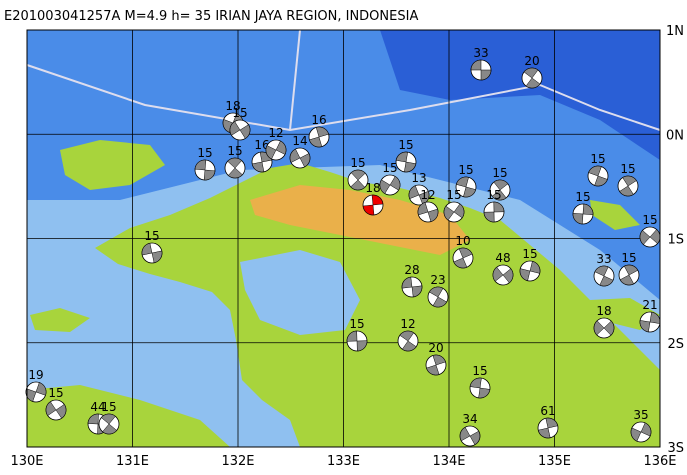  I want to click on highlands, so click(360, 220).